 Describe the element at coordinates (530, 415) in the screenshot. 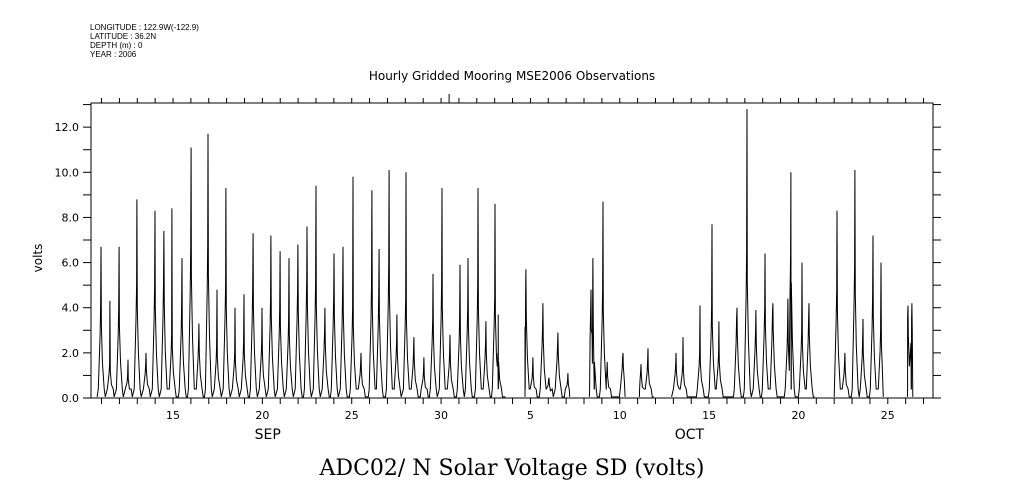

I see `x-tick-label: 5` at that location.